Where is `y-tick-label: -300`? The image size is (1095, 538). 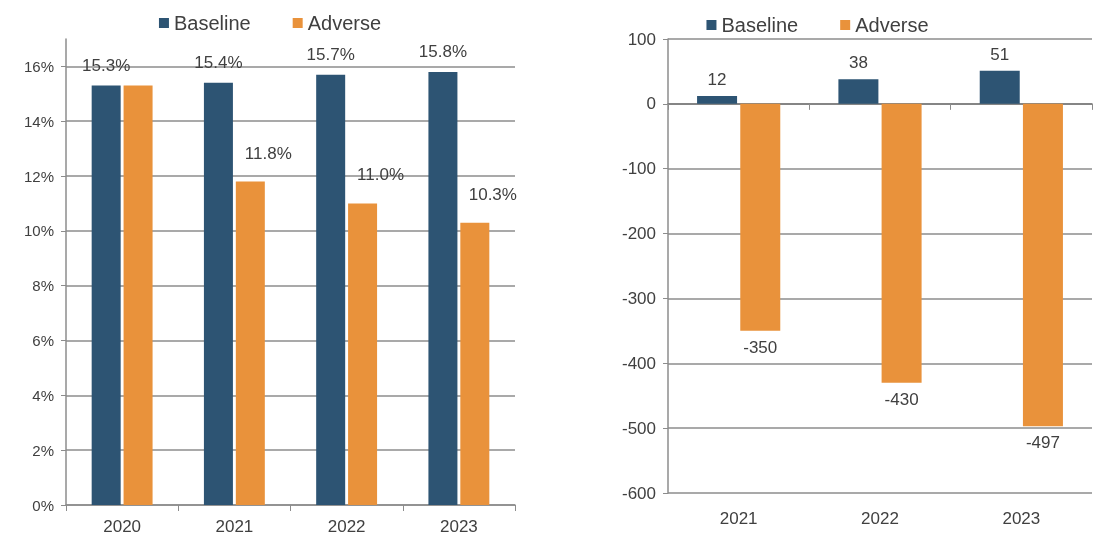
y-tick-label: -300 is located at coordinates (638, 298).